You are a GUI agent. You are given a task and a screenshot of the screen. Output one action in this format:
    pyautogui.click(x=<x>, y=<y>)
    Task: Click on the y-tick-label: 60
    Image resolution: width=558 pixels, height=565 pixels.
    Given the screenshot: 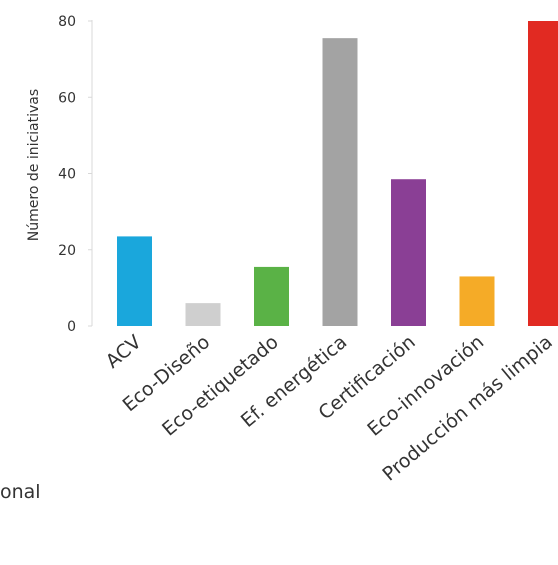 What is the action you would take?
    pyautogui.click(x=67, y=98)
    